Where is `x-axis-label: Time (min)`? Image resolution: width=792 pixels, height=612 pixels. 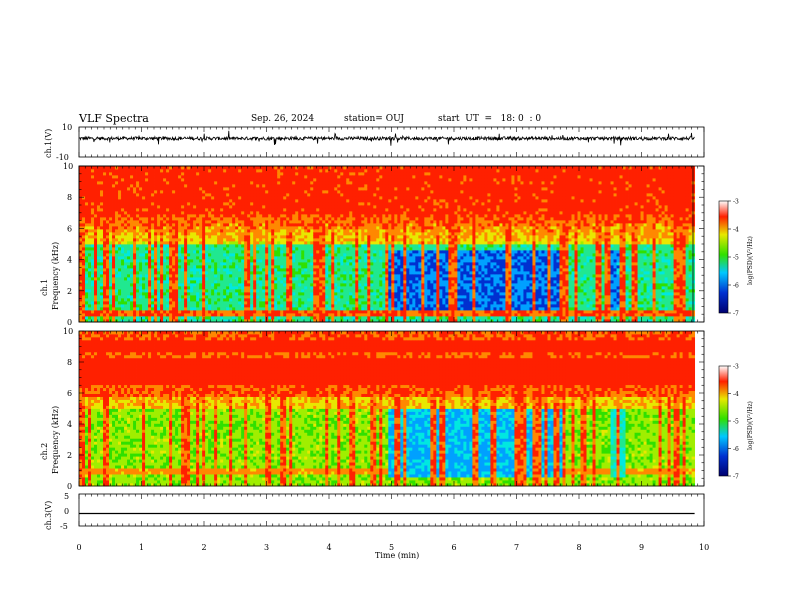 x-axis-label: Time (min) is located at coordinates (397, 555).